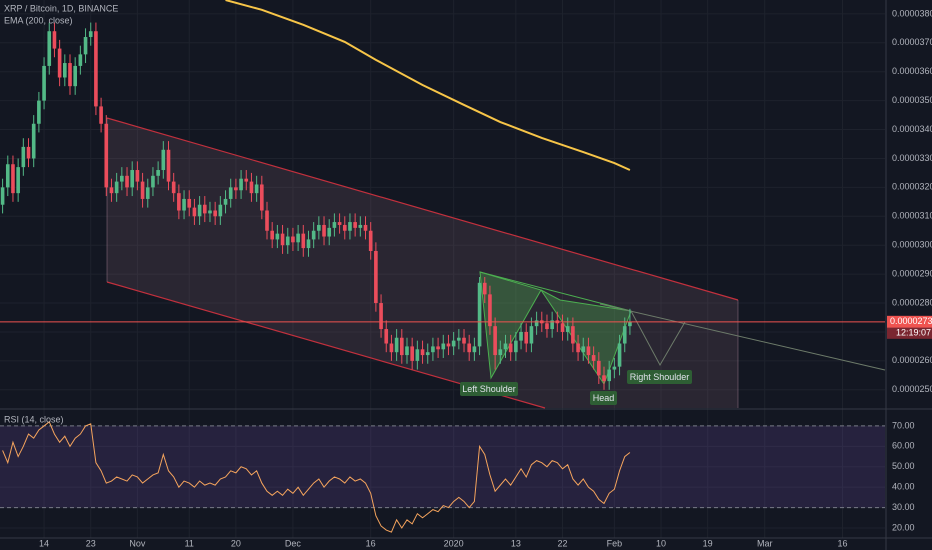 The height and width of the screenshot is (550, 932). Describe the element at coordinates (912, 129) in the screenshot. I see `y-tick-label: 0.00003400` at that location.